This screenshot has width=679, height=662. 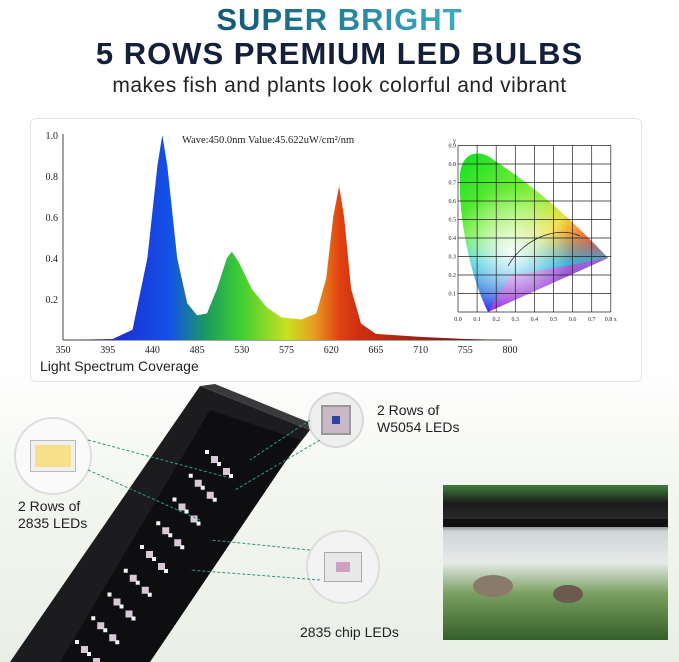 I want to click on cie-y-tick: 0.3, so click(x=453, y=258).